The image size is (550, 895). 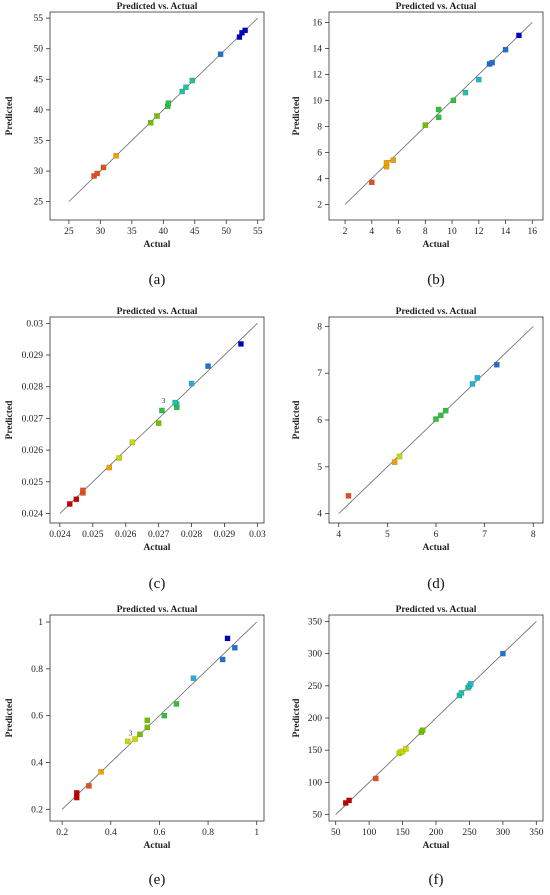 I want to click on panel-label: (a), so click(x=157, y=280).